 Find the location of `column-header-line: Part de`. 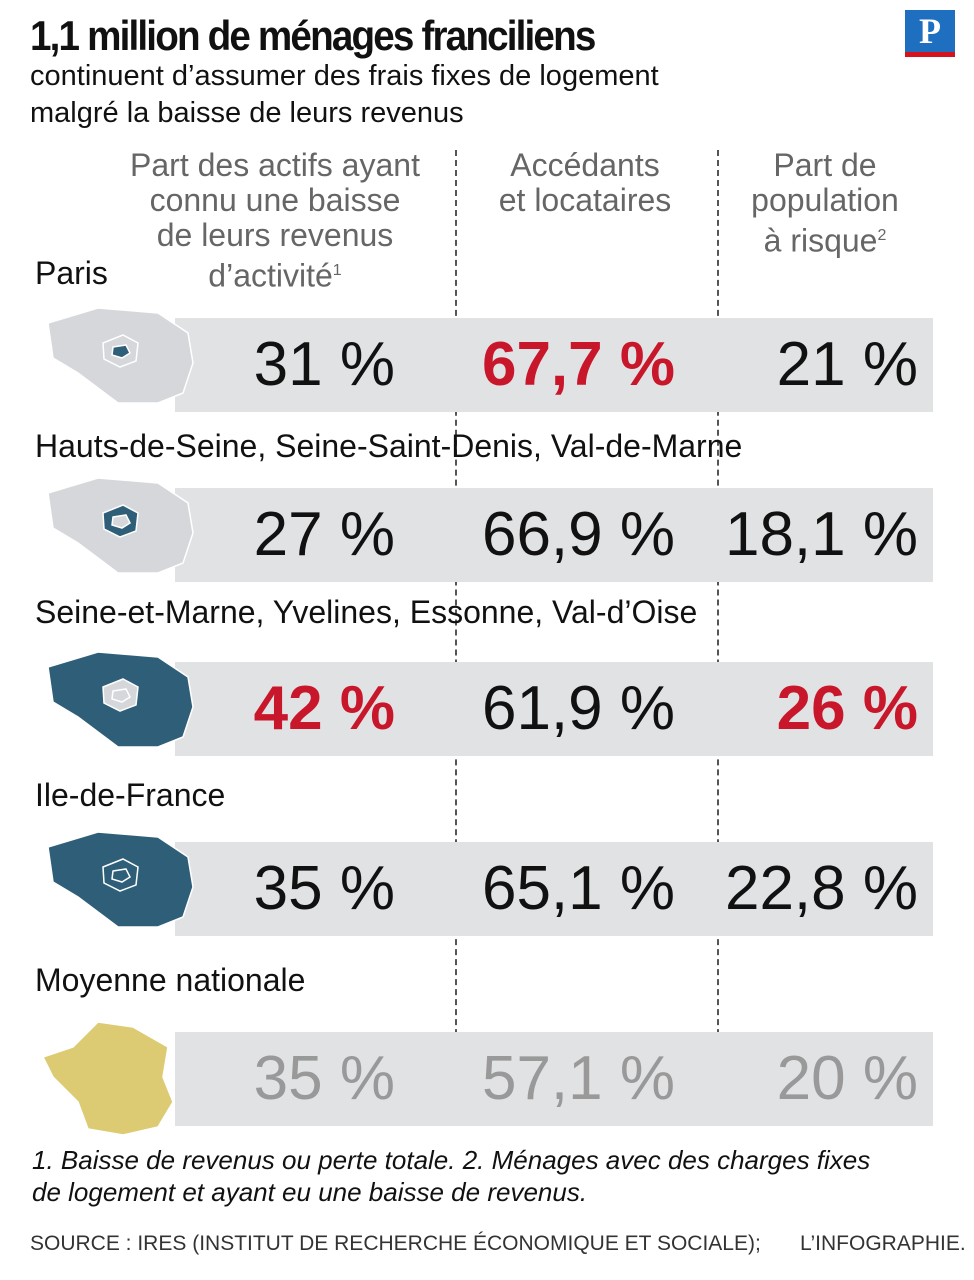

column-header-line: Part de is located at coordinates (799, 165).